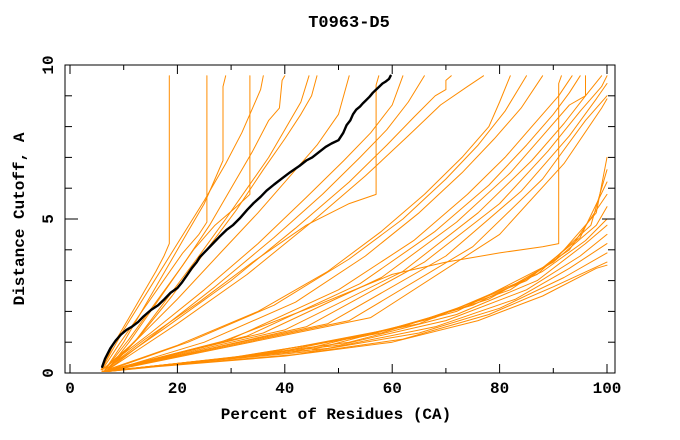  I want to click on x-axis-tick-label: 100, so click(607, 389).